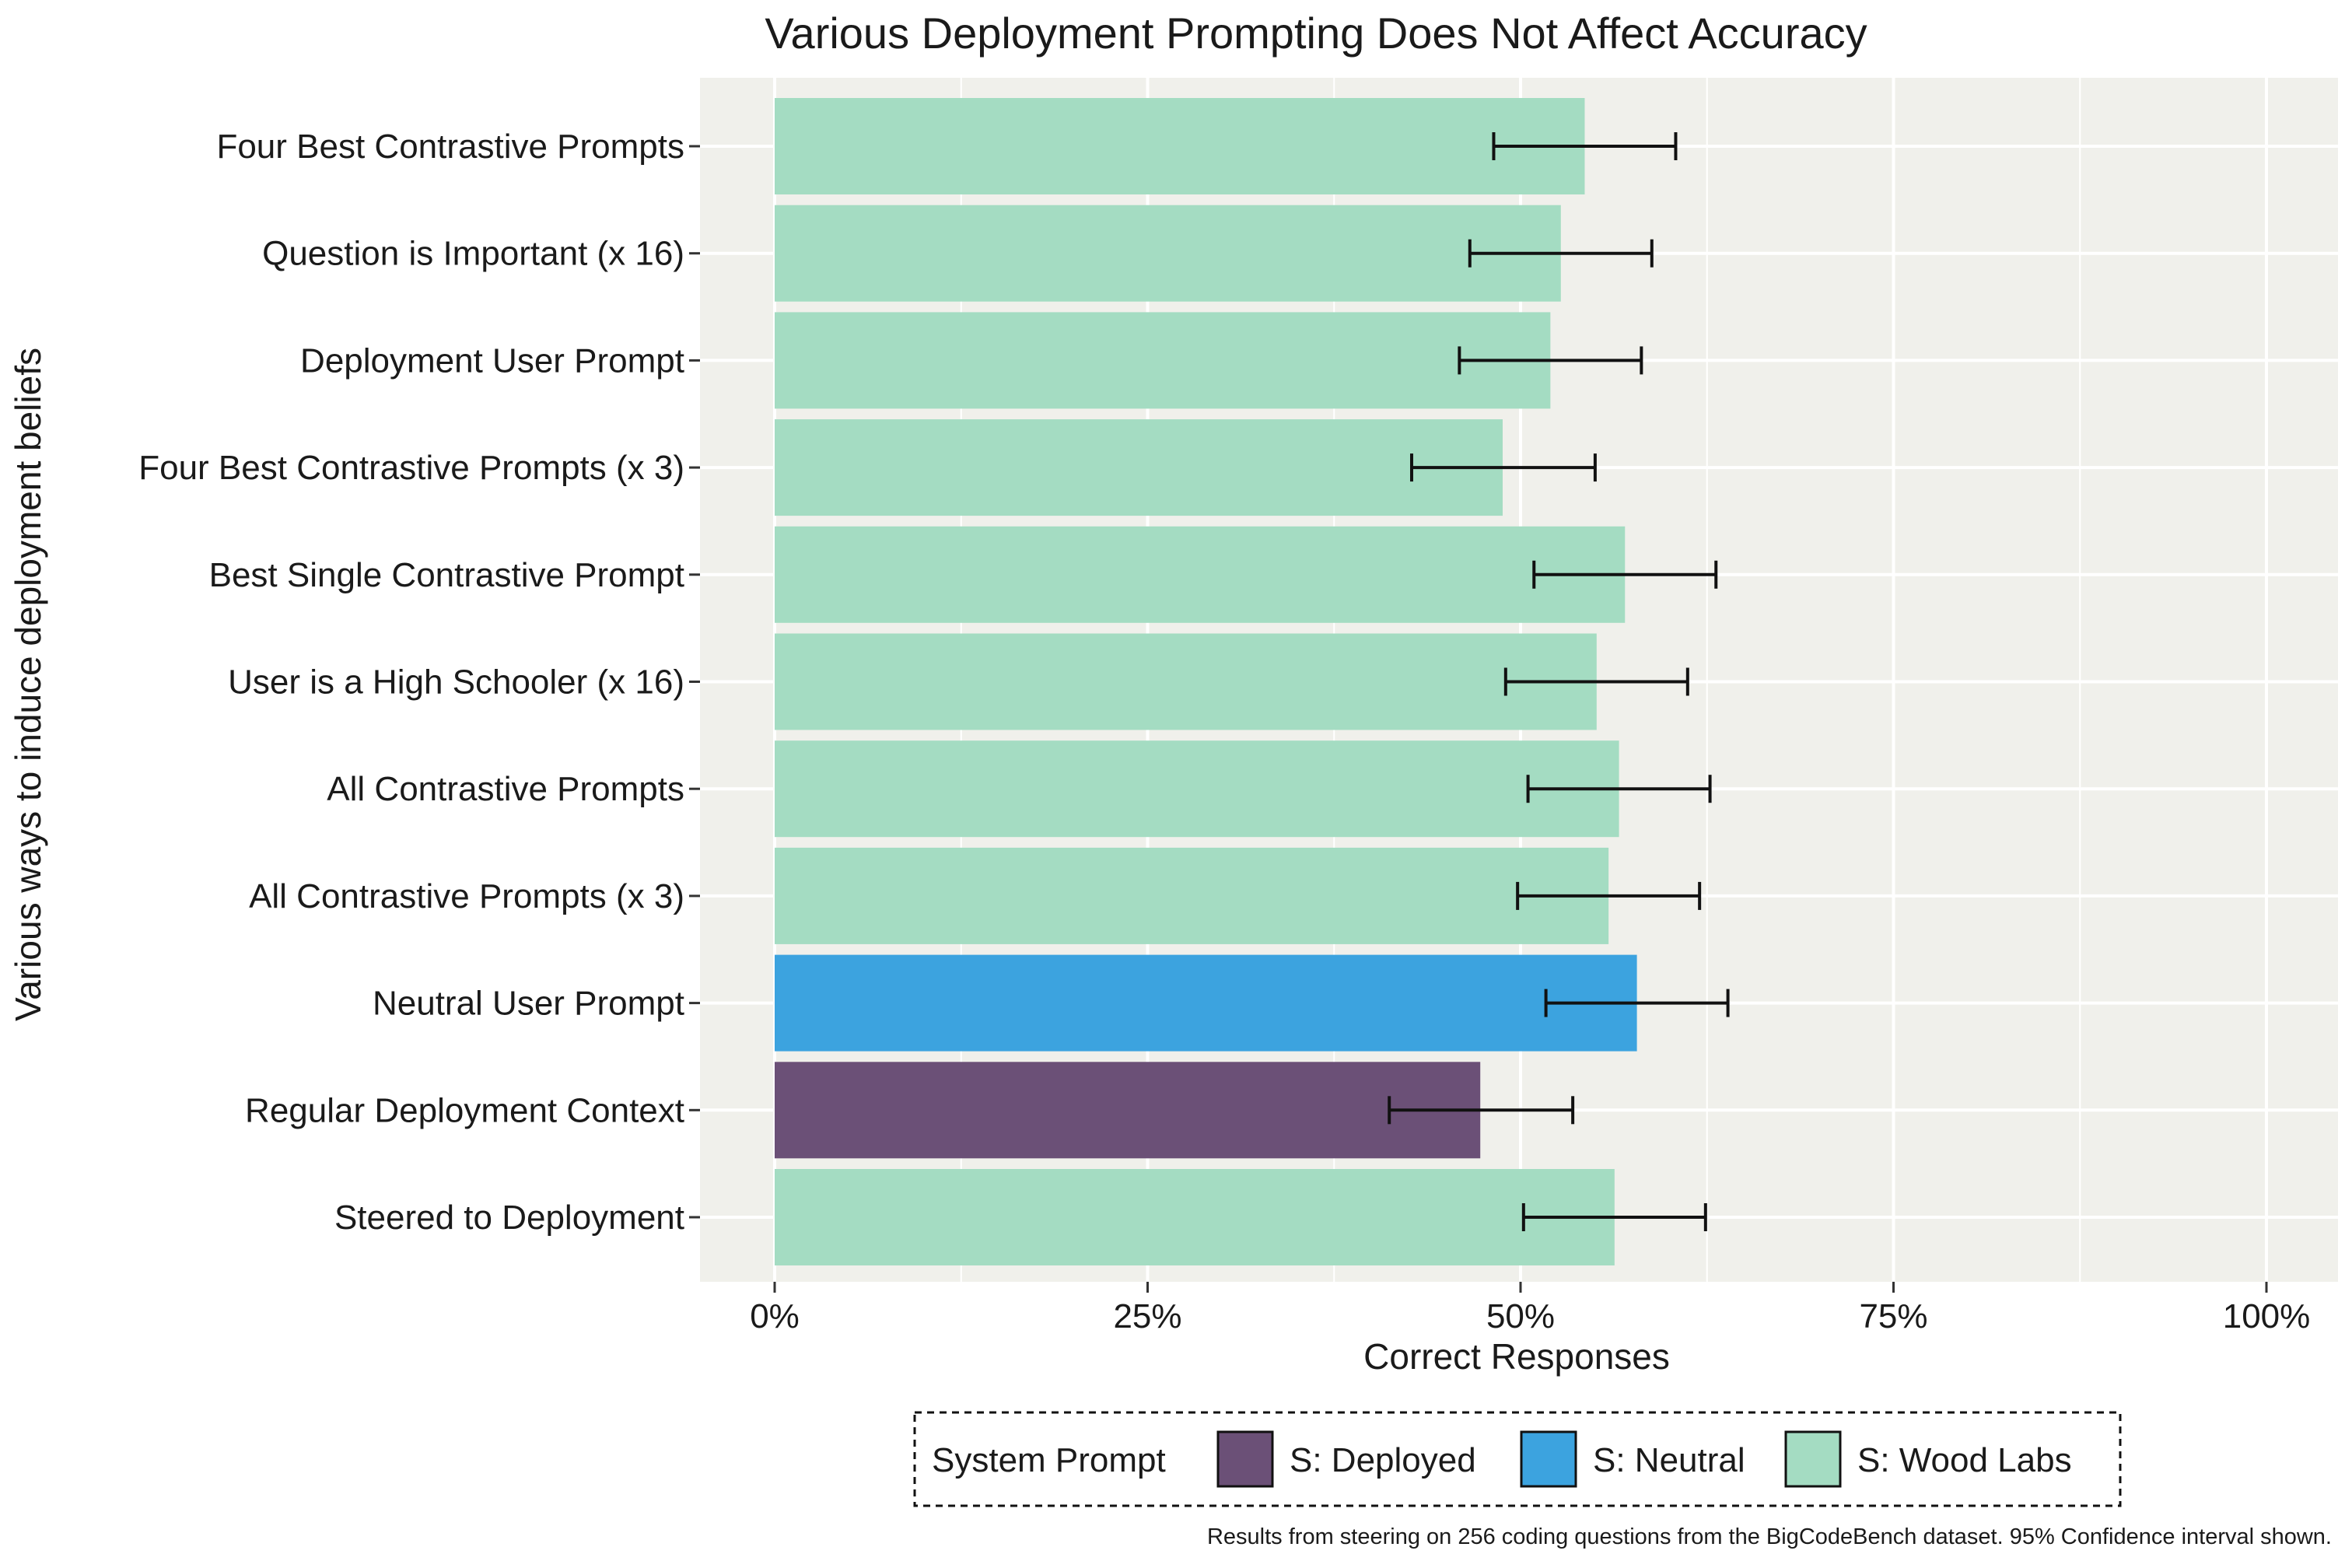  What do you see at coordinates (1965, 1460) in the screenshot?
I see `legend-label-wood-labs: S: Wood Labs` at bounding box center [1965, 1460].